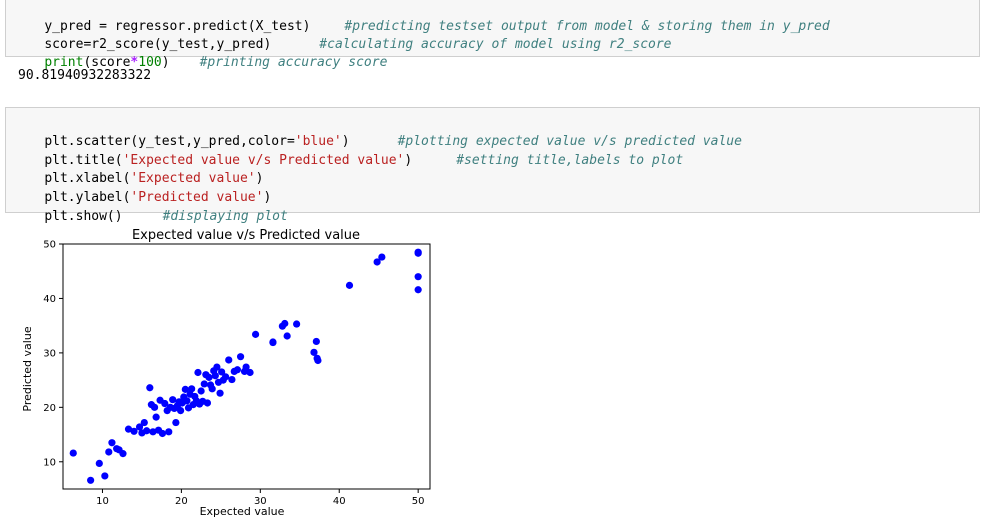 The height and width of the screenshot is (529, 982). What do you see at coordinates (197, 197) in the screenshot?
I see `code-string: 'Predicted value'` at bounding box center [197, 197].